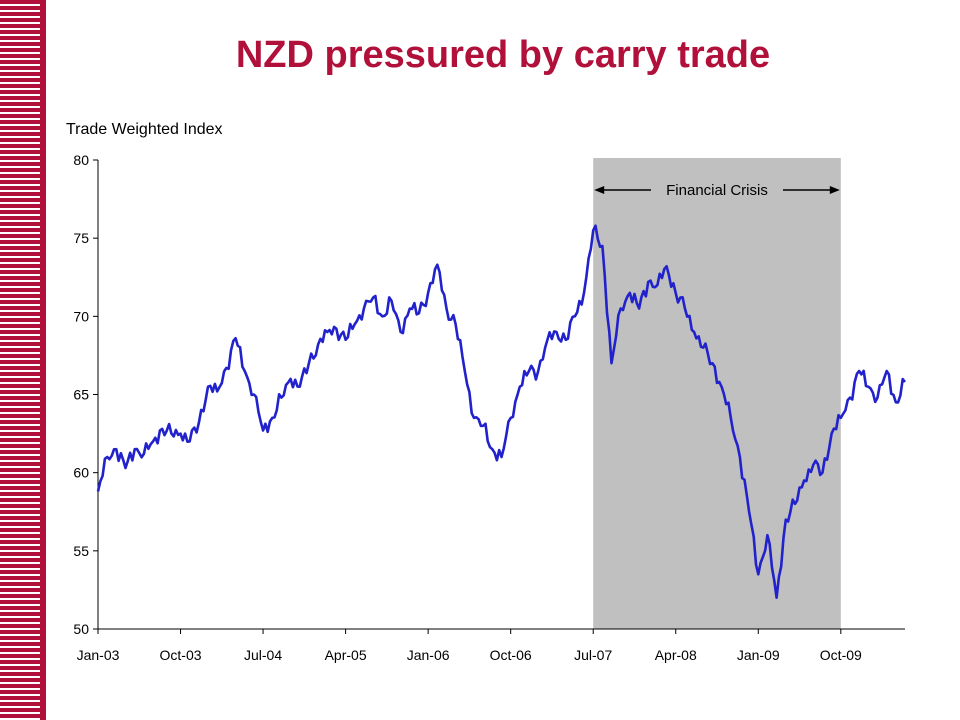  What do you see at coordinates (144, 129) in the screenshot?
I see `y-axis-title: Trade Weighted Index` at bounding box center [144, 129].